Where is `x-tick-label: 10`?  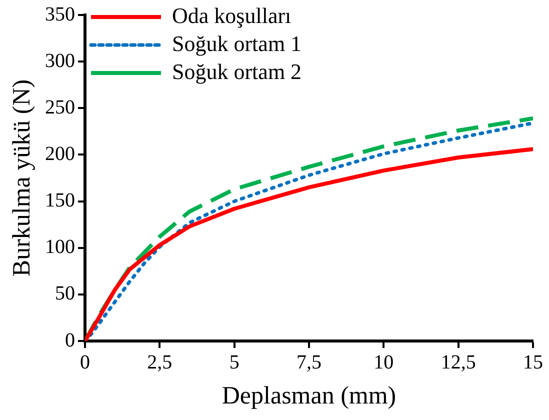 x-tick-label: 10 is located at coordinates (384, 362).